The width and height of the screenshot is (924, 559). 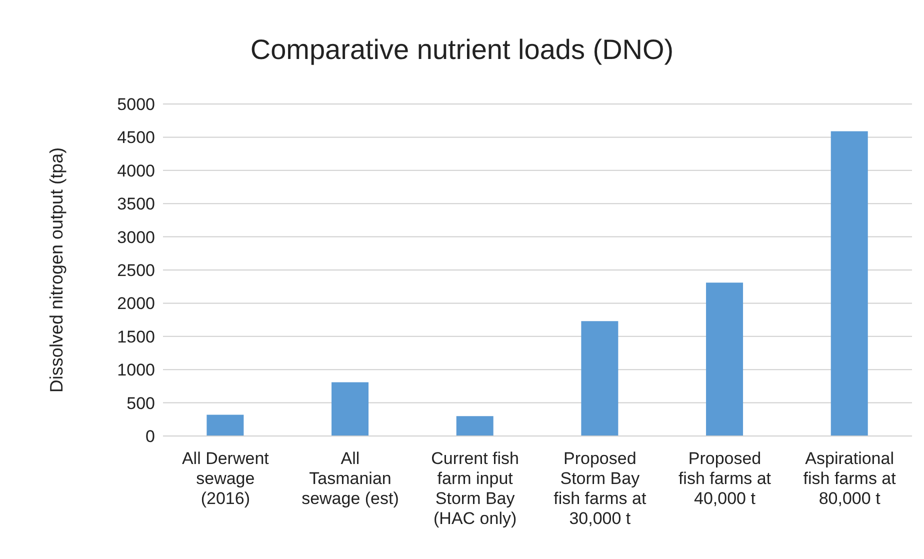 I want to click on y-tick-label: 2000, so click(x=136, y=304).